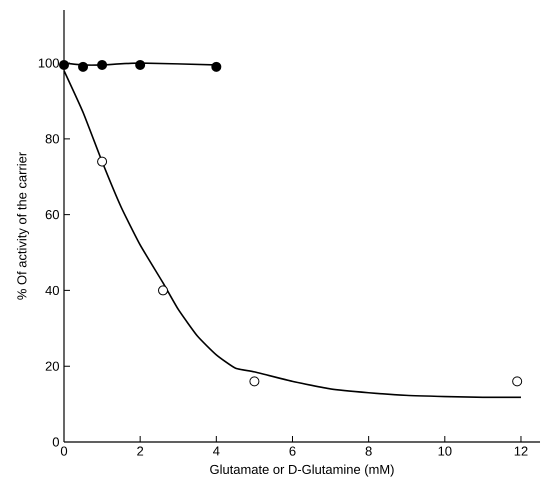 Image resolution: width=545 pixels, height=491 pixels. Describe the element at coordinates (52, 290) in the screenshot. I see `y-tick-label: 40` at that location.